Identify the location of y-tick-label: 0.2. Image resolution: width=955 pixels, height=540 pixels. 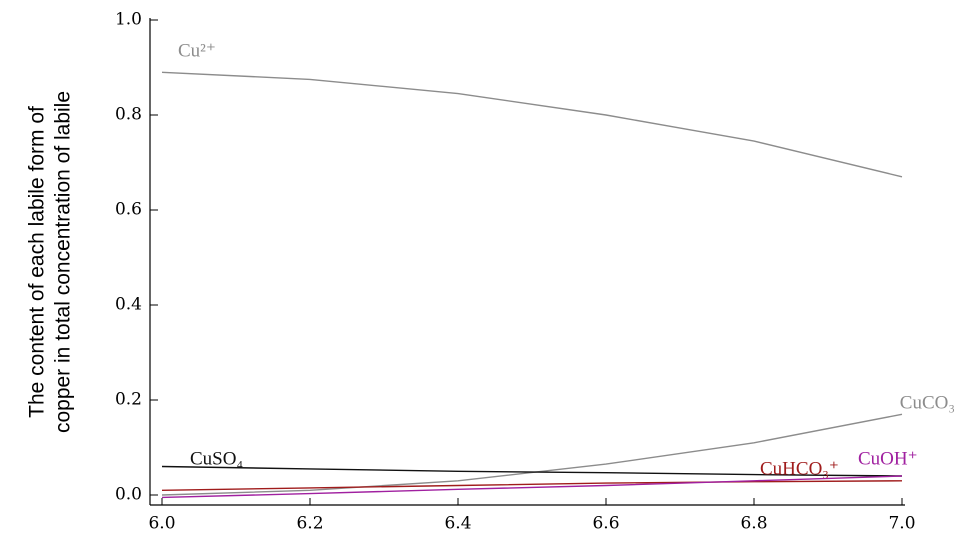
(128, 400).